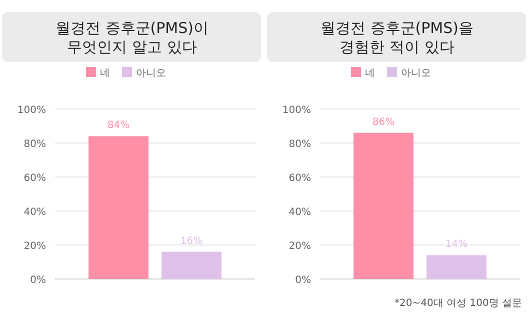 This screenshot has height=321, width=530. Describe the element at coordinates (132, 37) in the screenshot. I see `chart-title: 월경전 증후군(PMS)이 무엇인지 알고 있다` at that location.